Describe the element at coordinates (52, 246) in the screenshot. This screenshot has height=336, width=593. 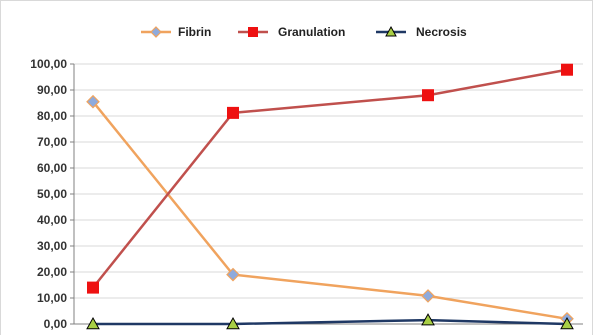
I see `y-tick-label: 30,00` at that location.